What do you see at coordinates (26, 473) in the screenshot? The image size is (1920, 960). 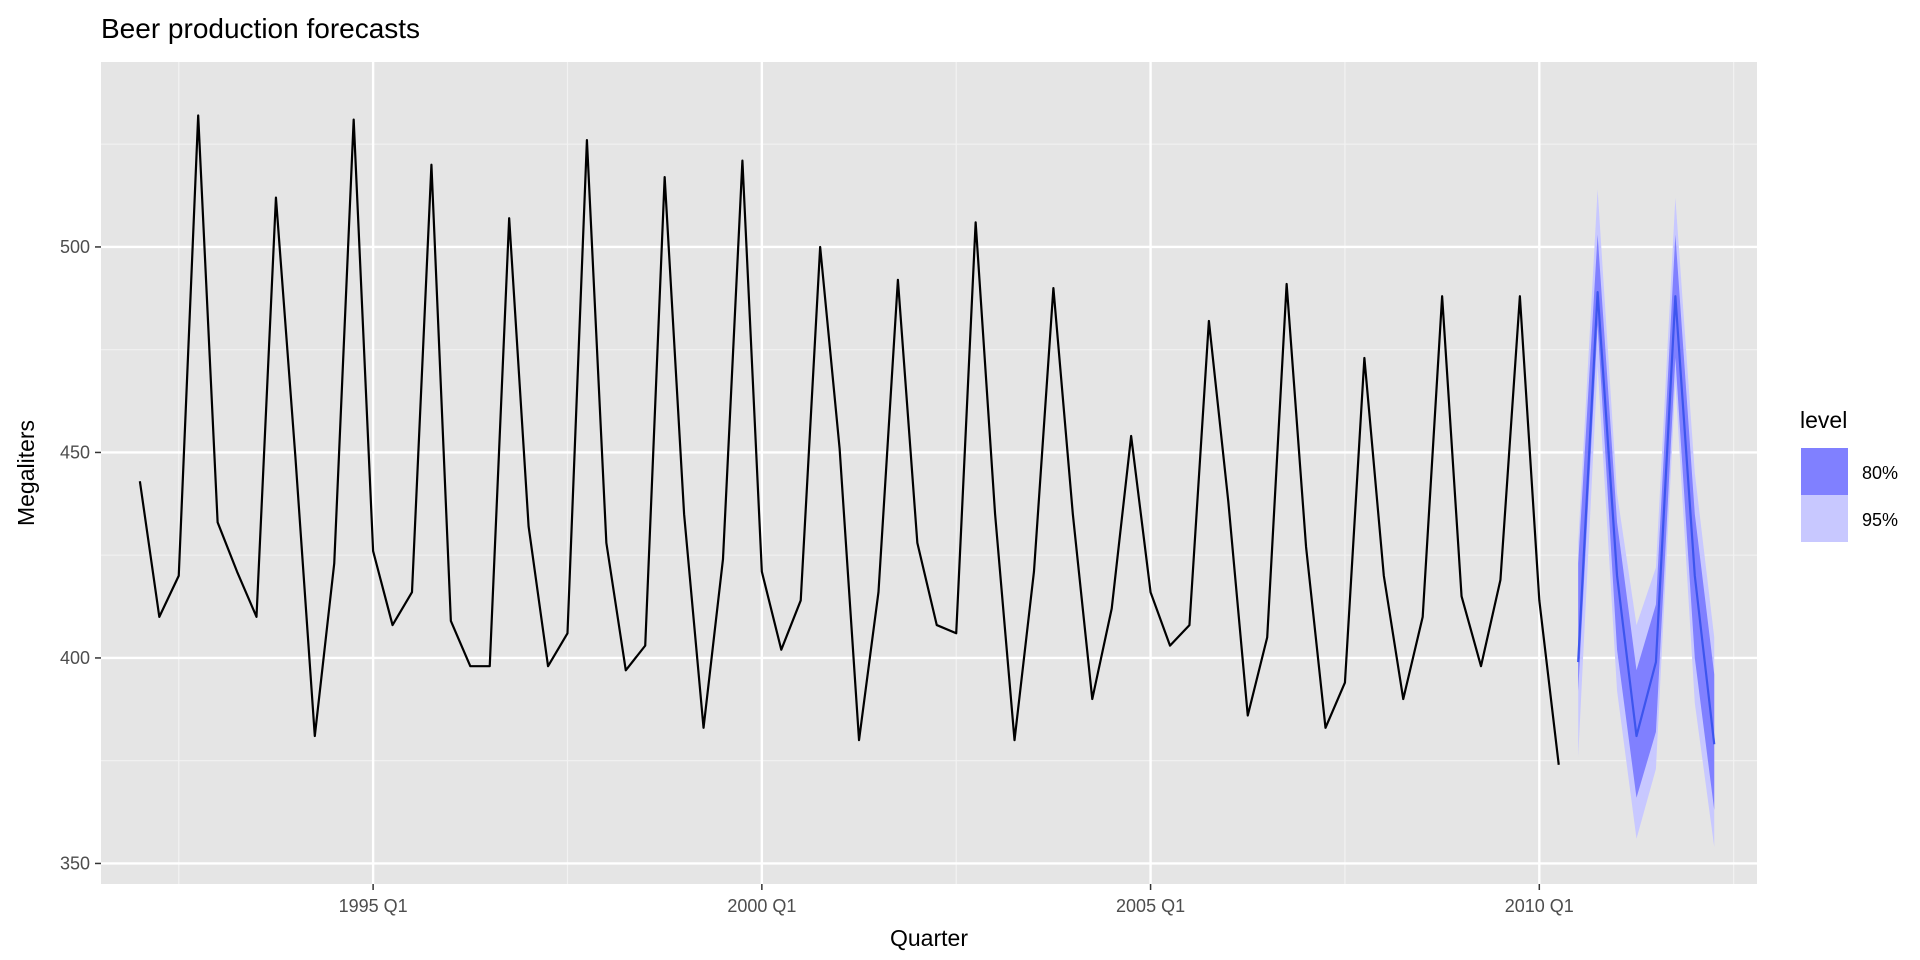 I see `y-axis-title: Megaliters` at bounding box center [26, 473].